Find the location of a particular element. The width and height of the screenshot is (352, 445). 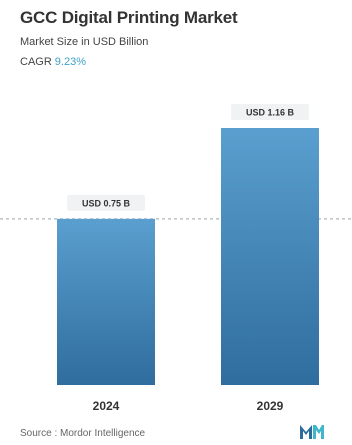

x-tick-label-2024: 2024 is located at coordinates (106, 406).